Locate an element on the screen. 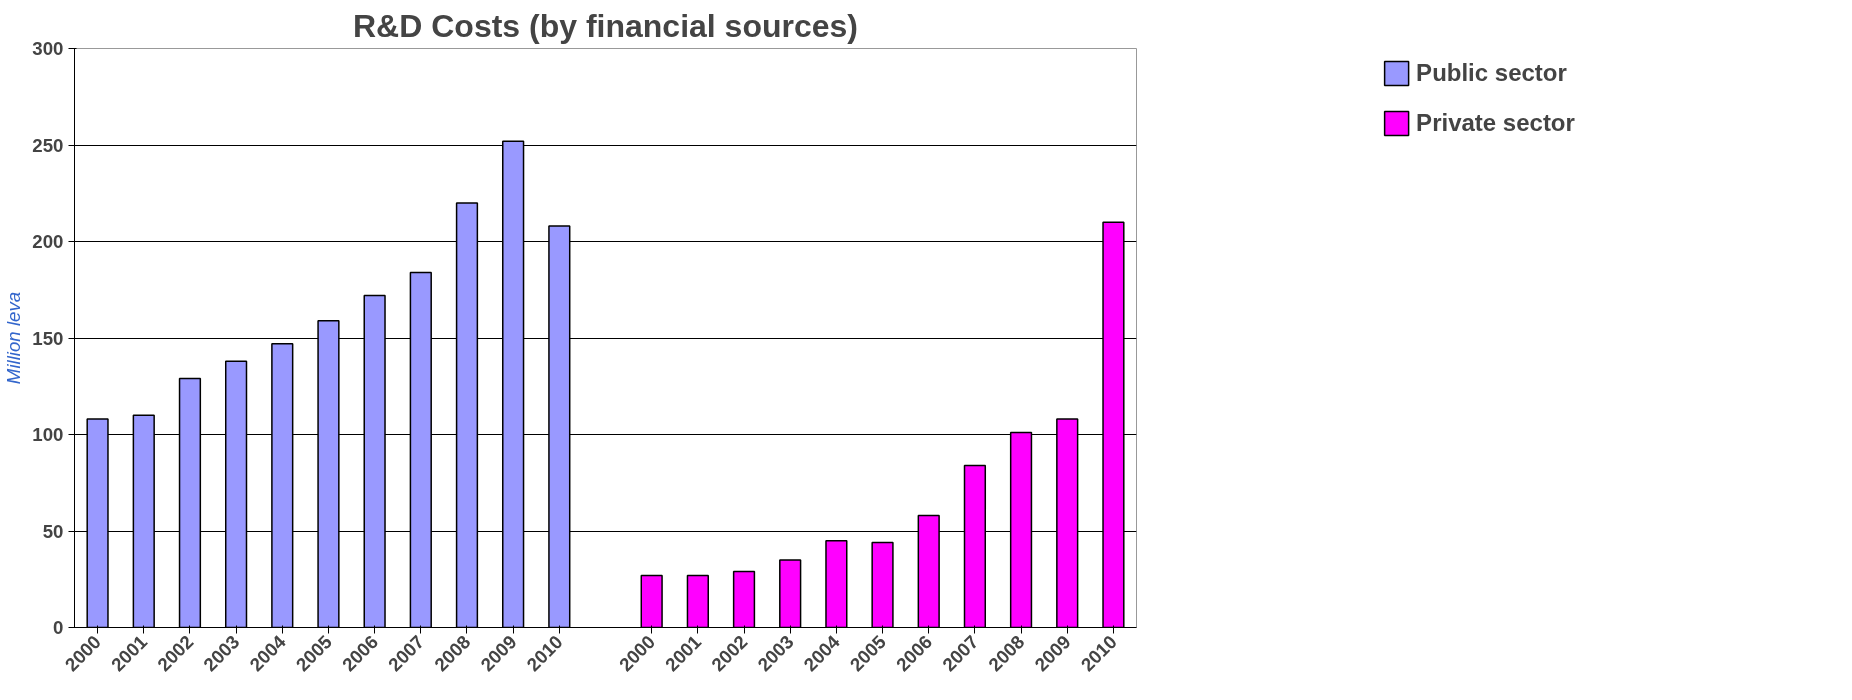 This screenshot has height=700, width=1852. y-tick-label: 200 is located at coordinates (48, 241).